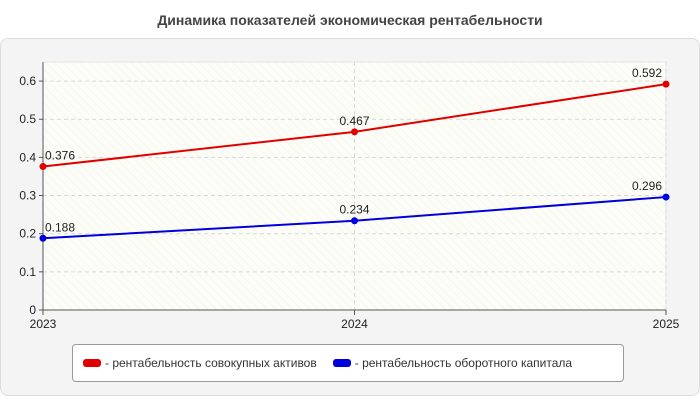  Describe the element at coordinates (27, 81) in the screenshot. I see `y-tick-label: 0.6` at that location.